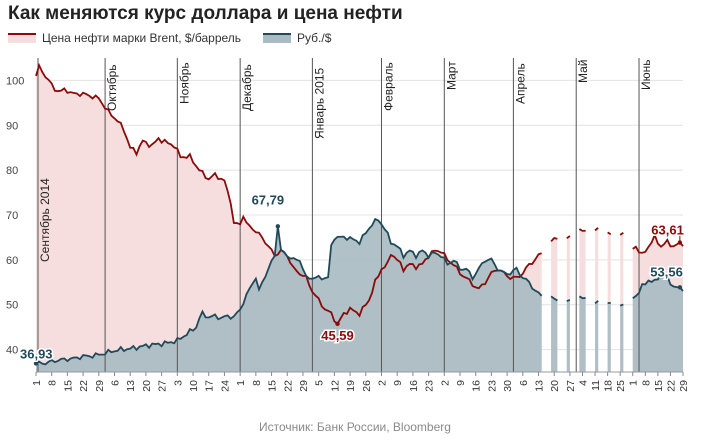 This screenshot has width=710, height=442. Describe the element at coordinates (388, 86) in the screenshot. I see `month-label-5: Февраль` at that location.